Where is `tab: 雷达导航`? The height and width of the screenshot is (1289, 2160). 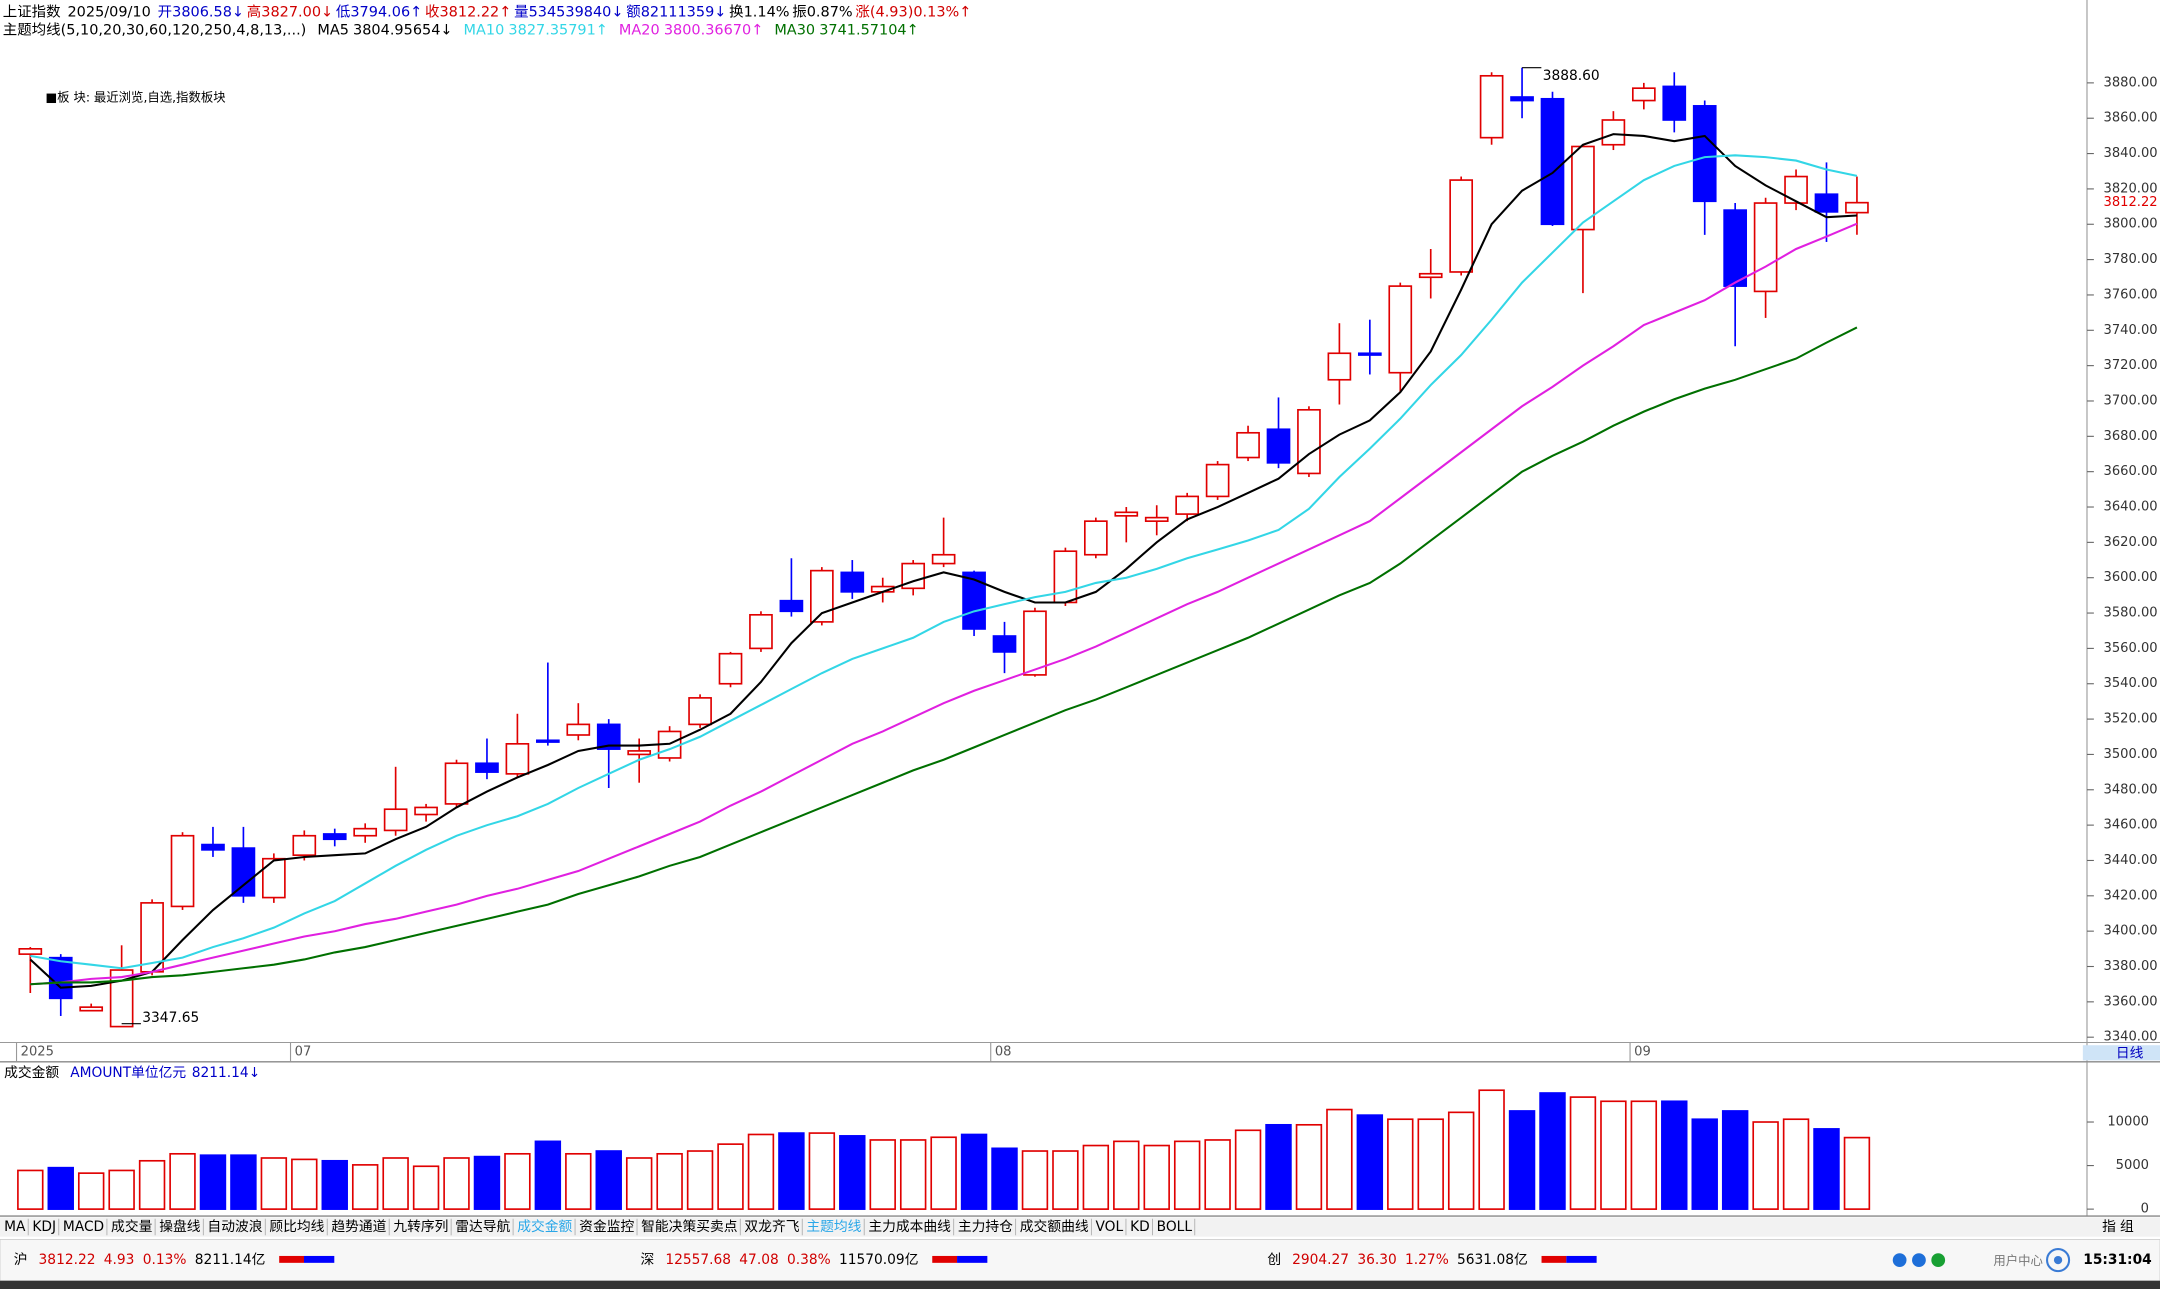 tab: 雷达导航 is located at coordinates (482, 1227).